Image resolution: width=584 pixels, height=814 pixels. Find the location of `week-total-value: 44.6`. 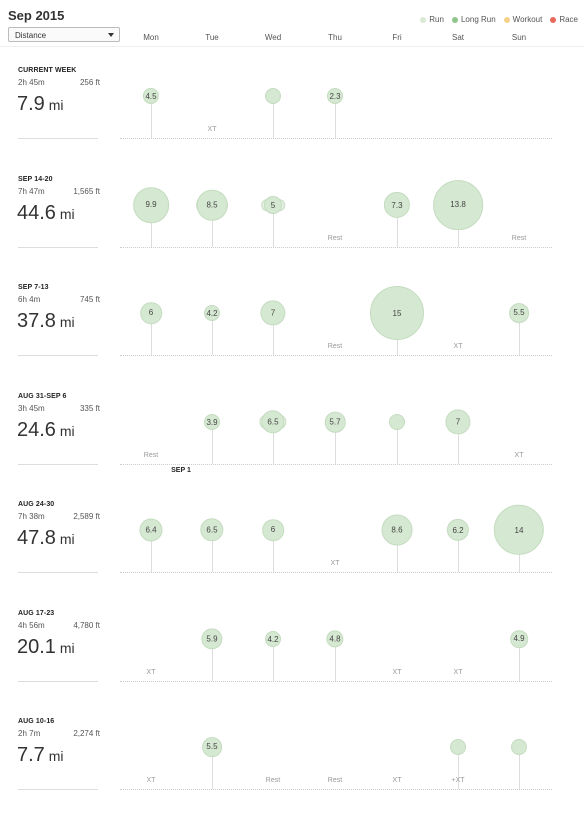

week-total-value: 44.6 is located at coordinates (36, 213).